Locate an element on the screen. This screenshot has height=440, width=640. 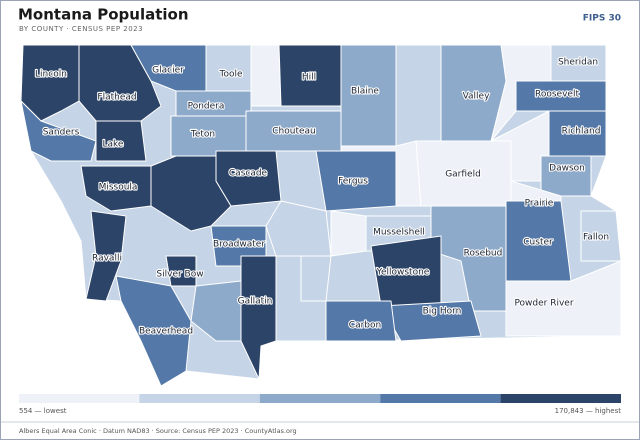
county-label: Chouteau is located at coordinates (293, 132).